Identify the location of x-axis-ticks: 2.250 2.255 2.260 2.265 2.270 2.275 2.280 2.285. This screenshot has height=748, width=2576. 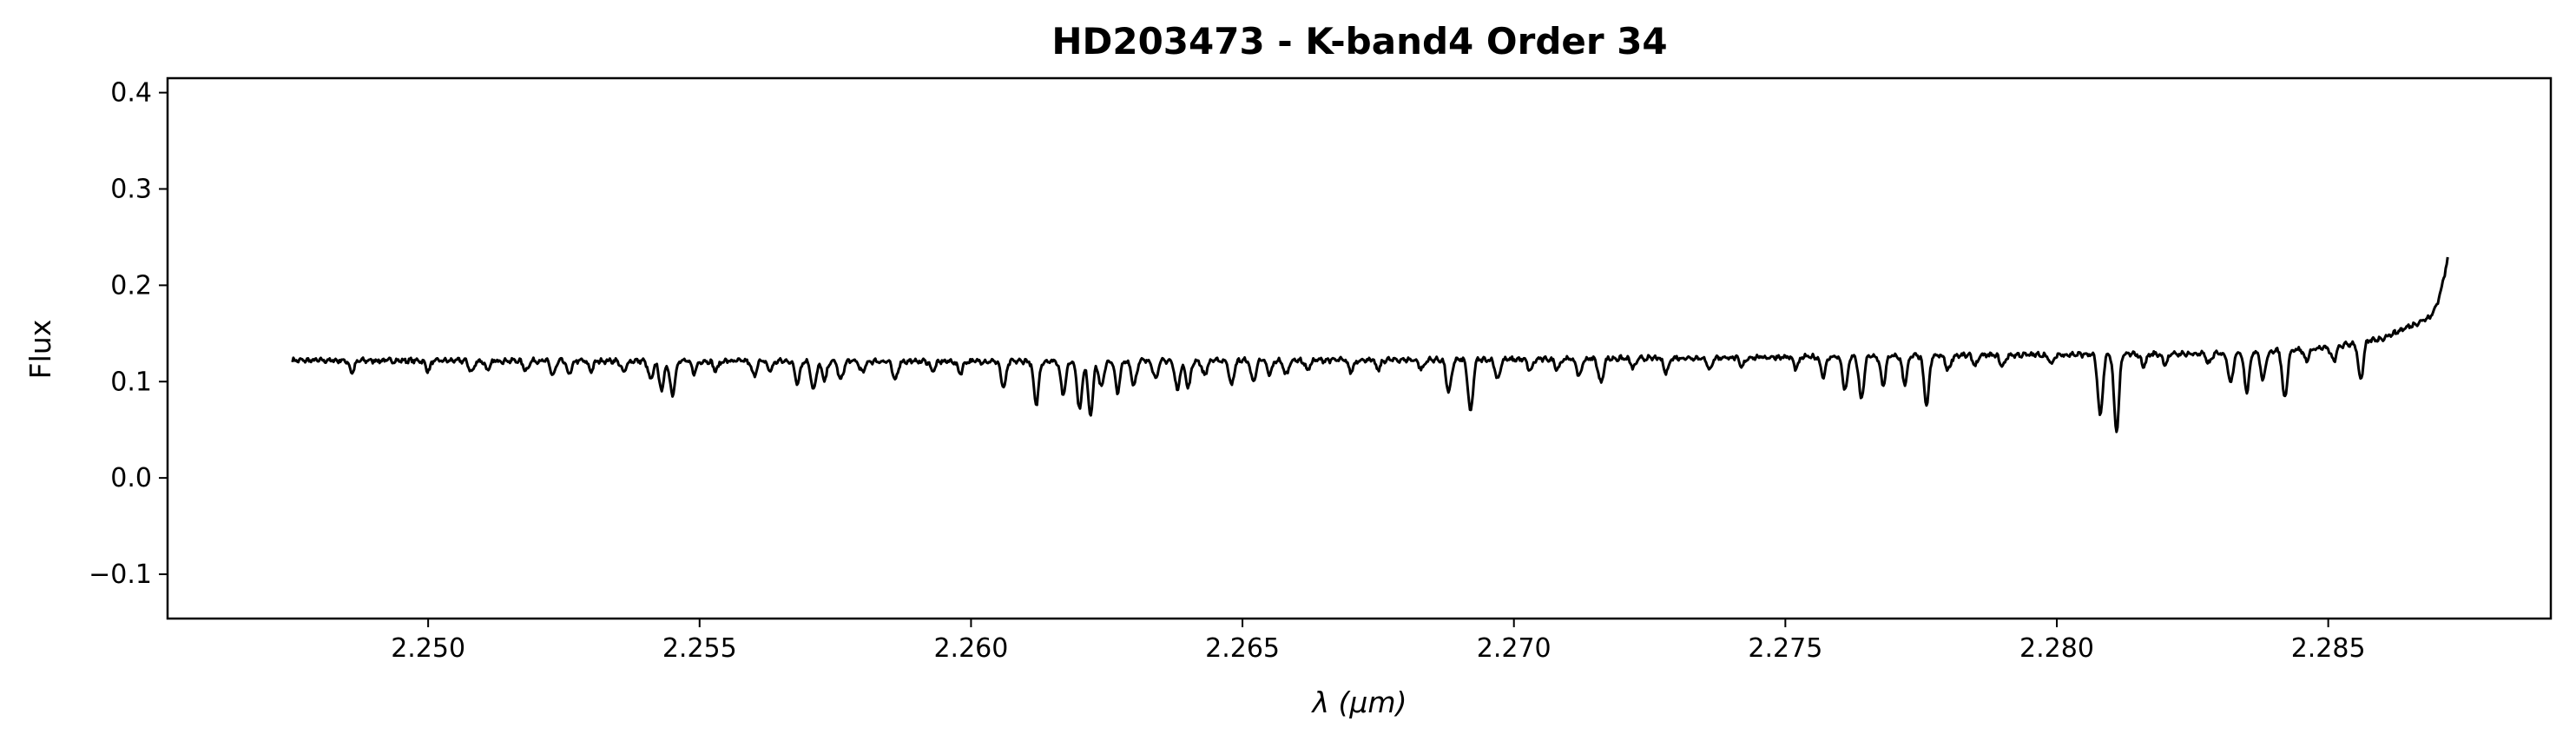
(1378, 641).